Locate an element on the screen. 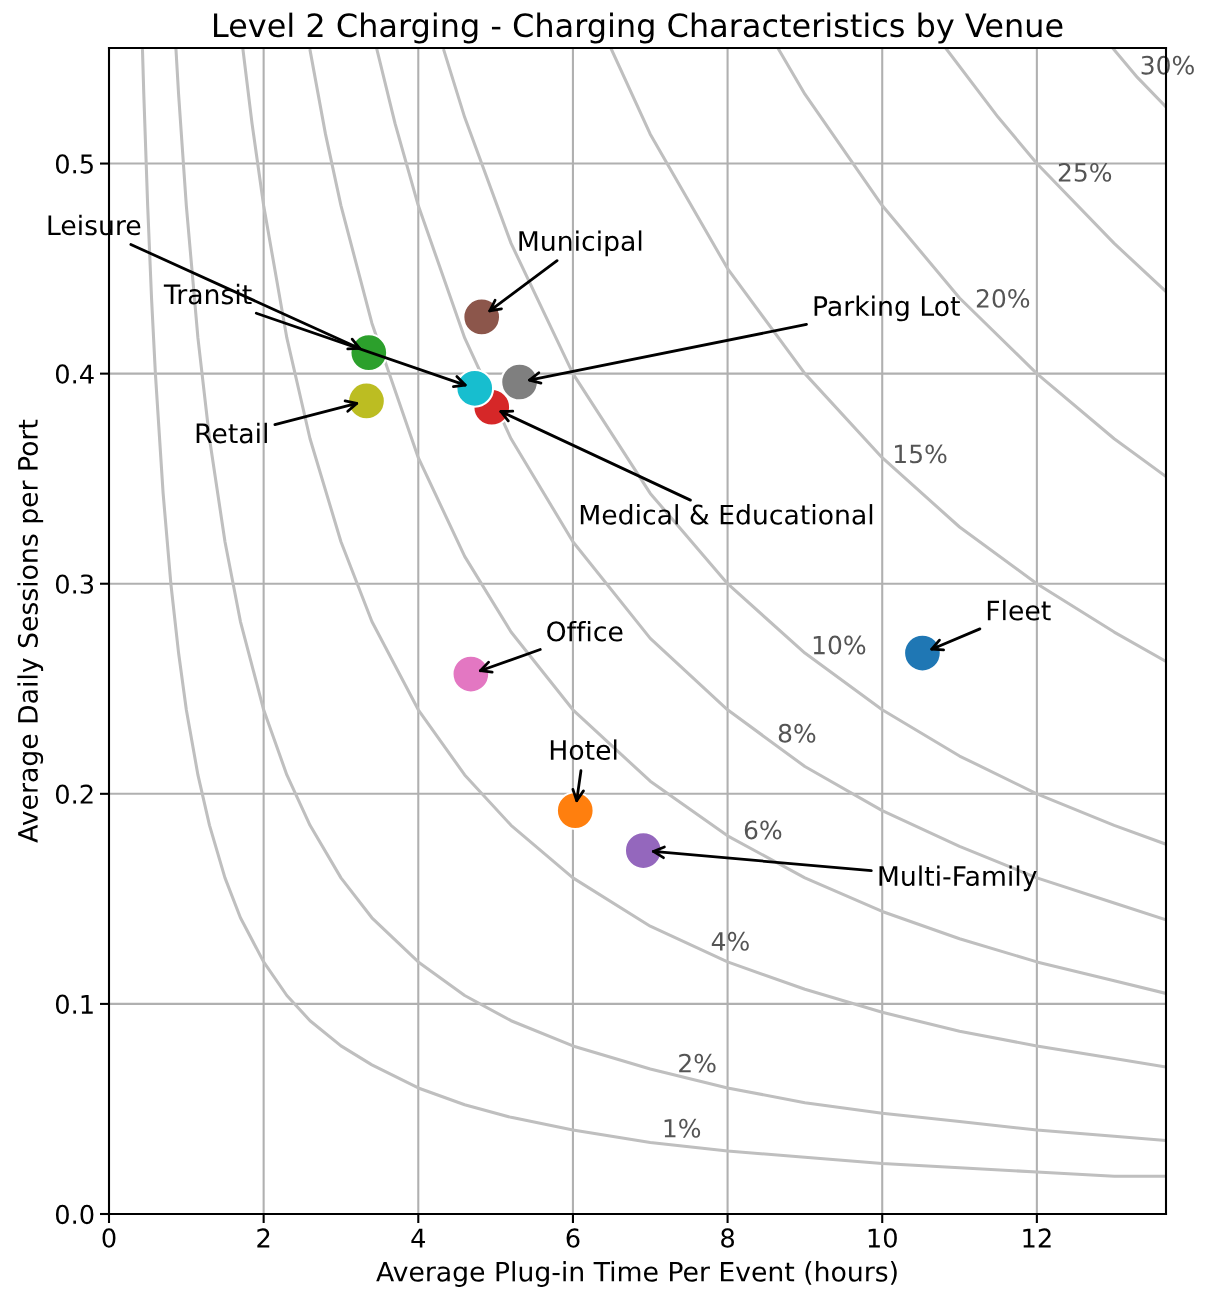 Image resolution: width=1205 pixels, height=1295 pixels. x-tick-label: 6 is located at coordinates (573, 1238).